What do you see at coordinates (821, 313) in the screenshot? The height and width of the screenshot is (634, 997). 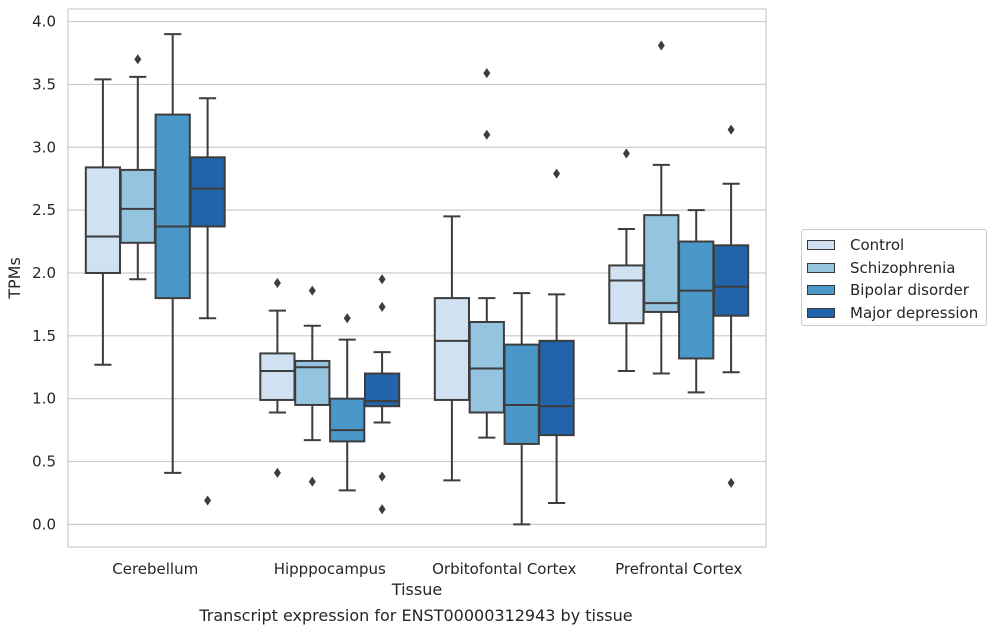 I see `legend-swatch-major-depression` at bounding box center [821, 313].